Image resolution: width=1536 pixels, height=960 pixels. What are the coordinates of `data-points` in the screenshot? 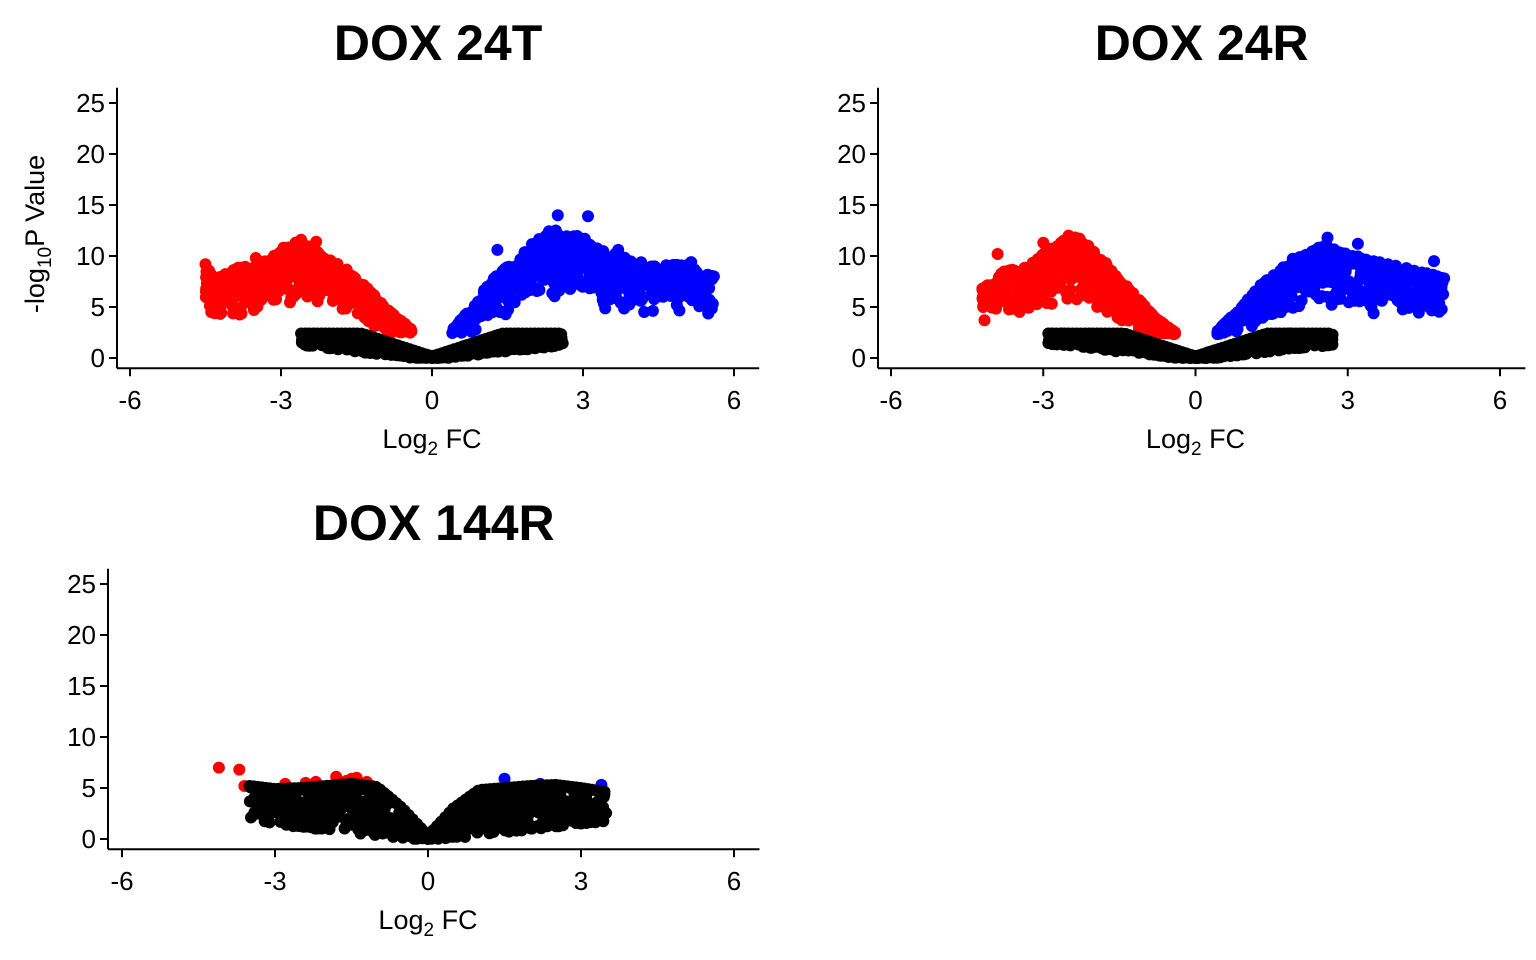 It's located at (459, 286).